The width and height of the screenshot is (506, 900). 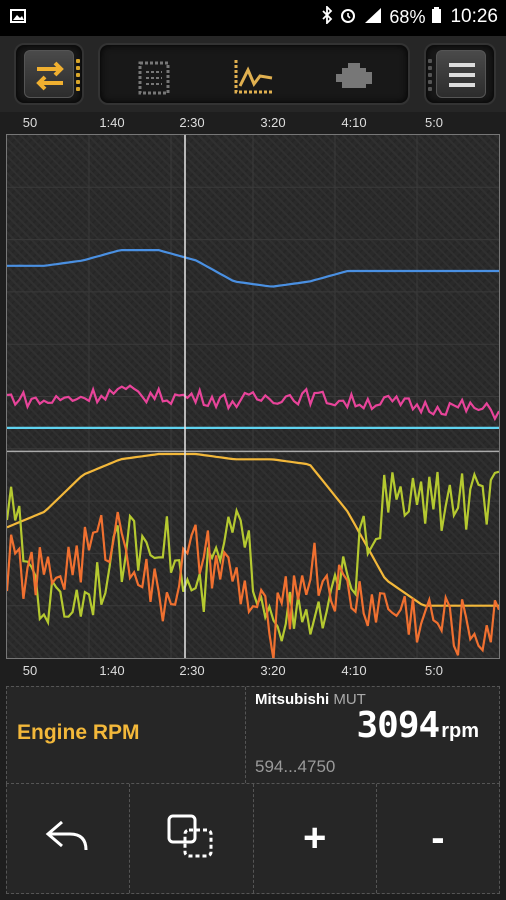 I want to click on action-bar: + -, so click(x=253, y=839).